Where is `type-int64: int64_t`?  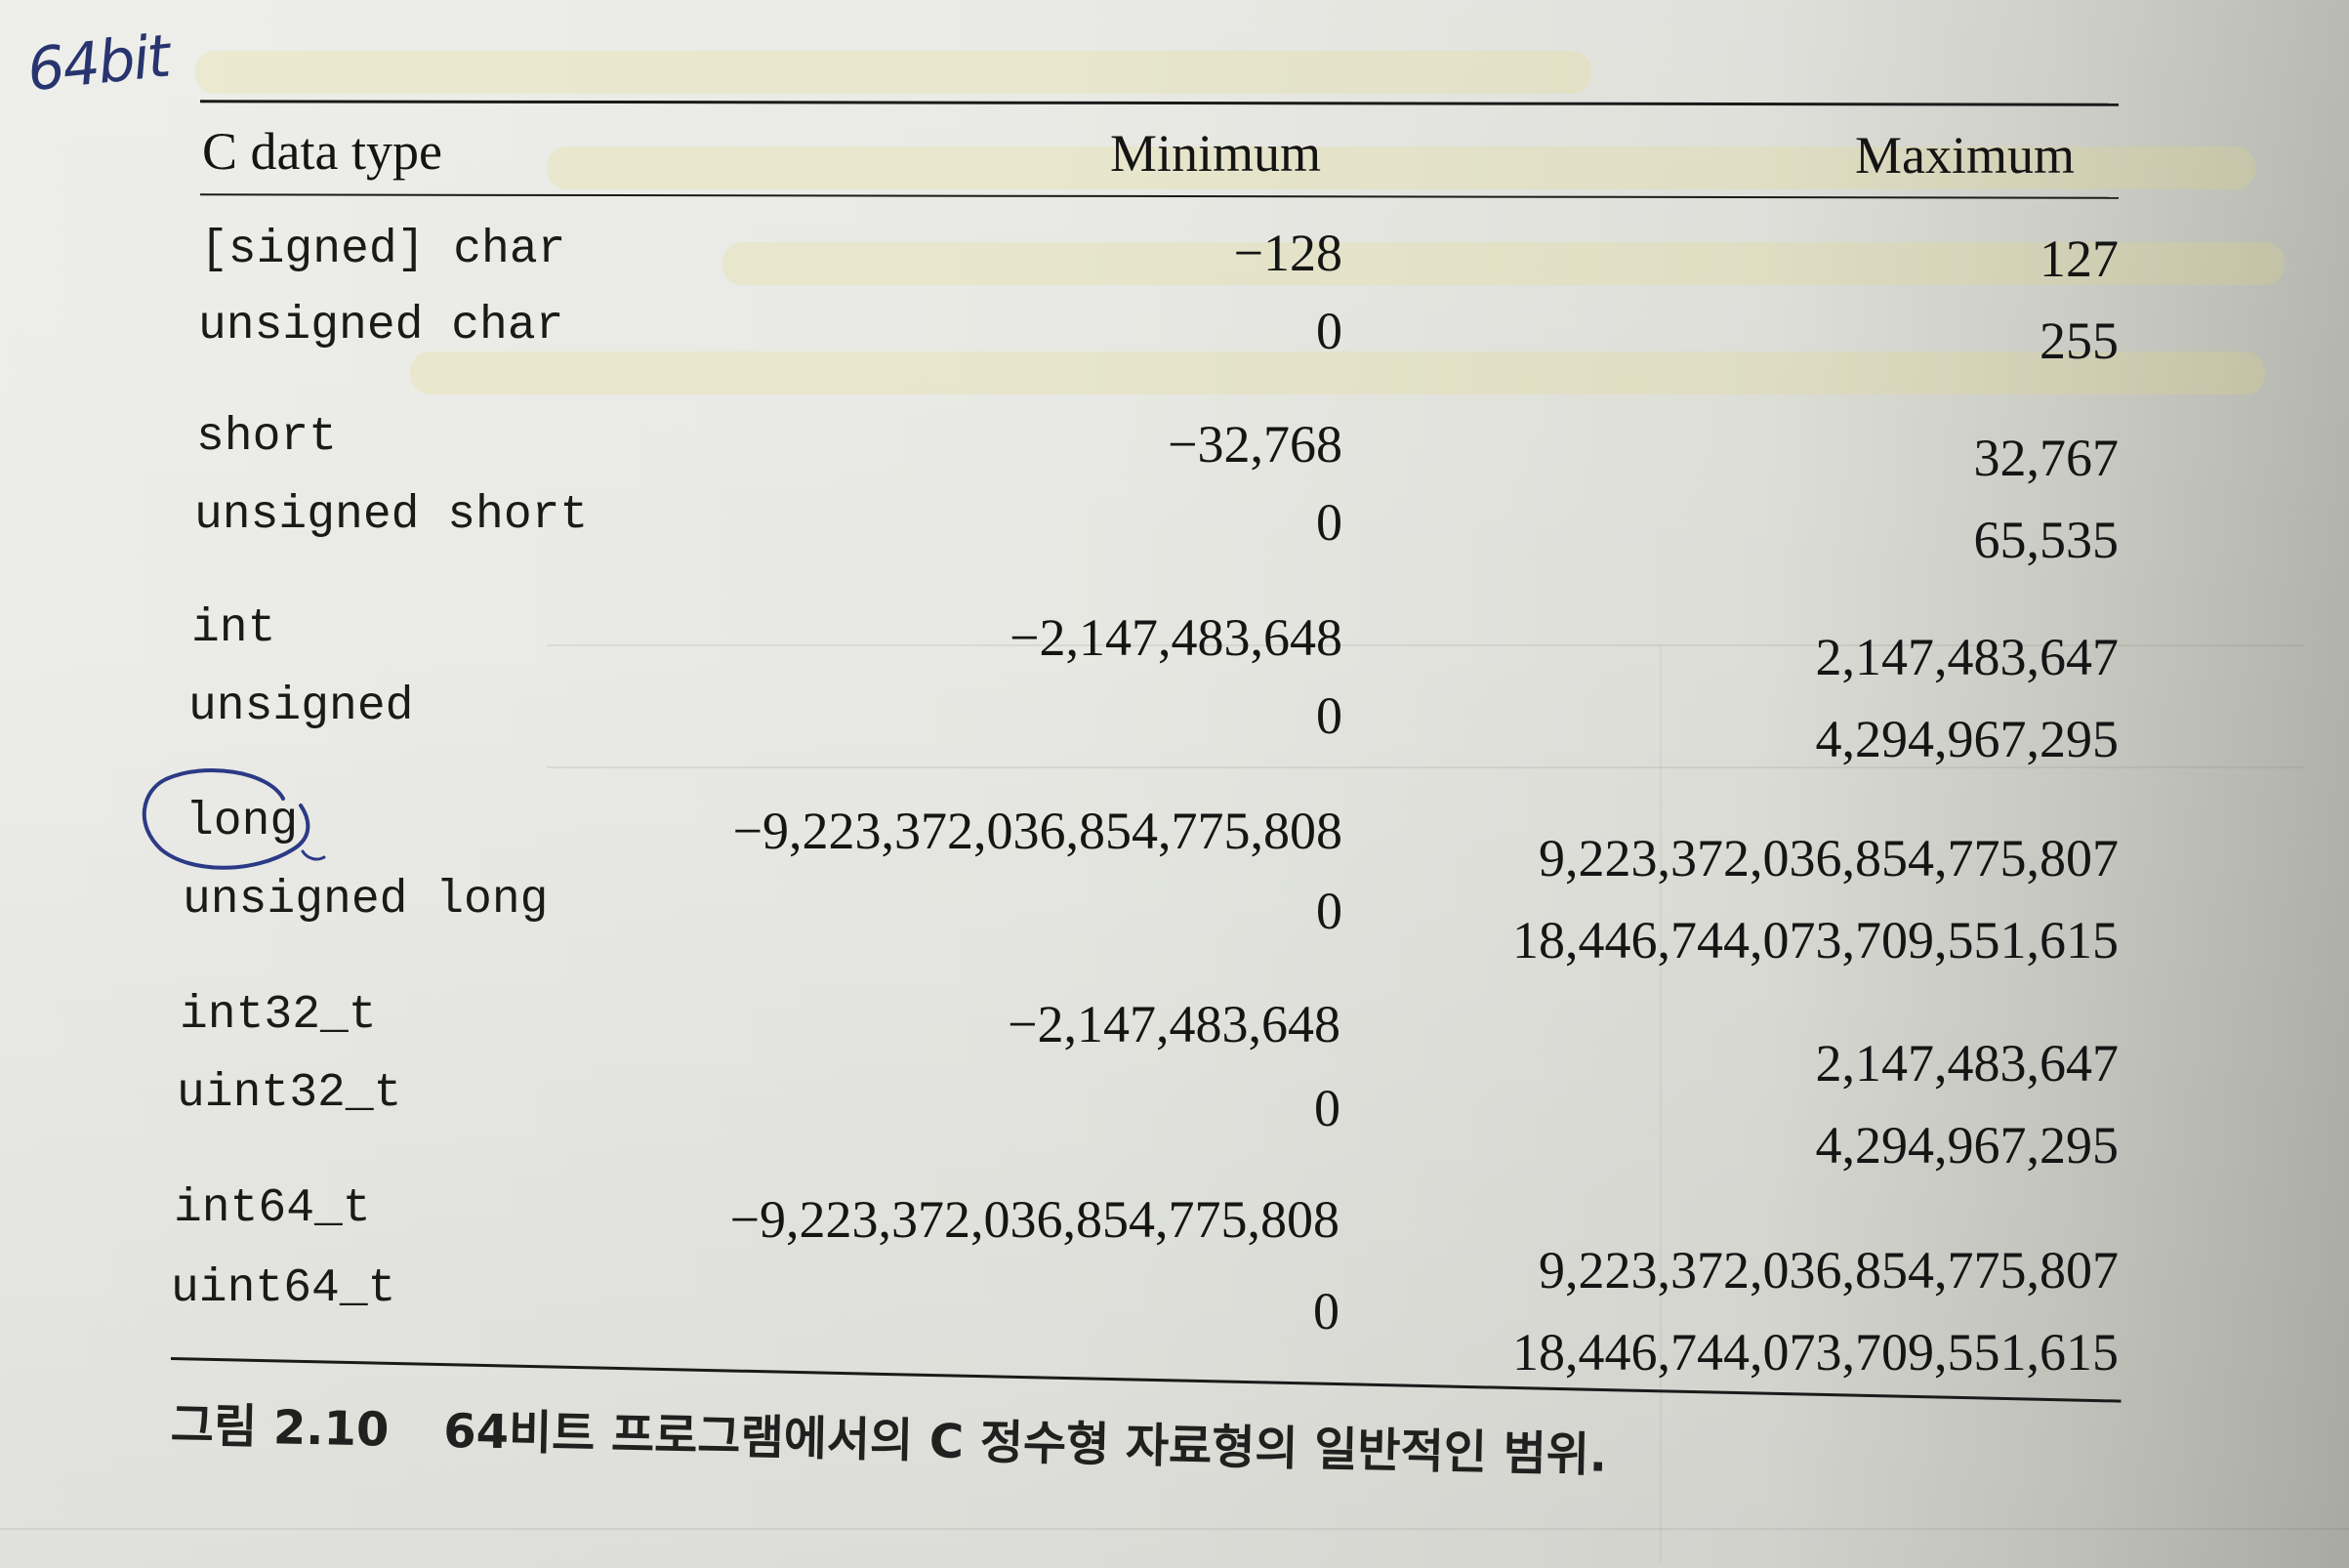 type-int64: int64_t is located at coordinates (272, 1208).